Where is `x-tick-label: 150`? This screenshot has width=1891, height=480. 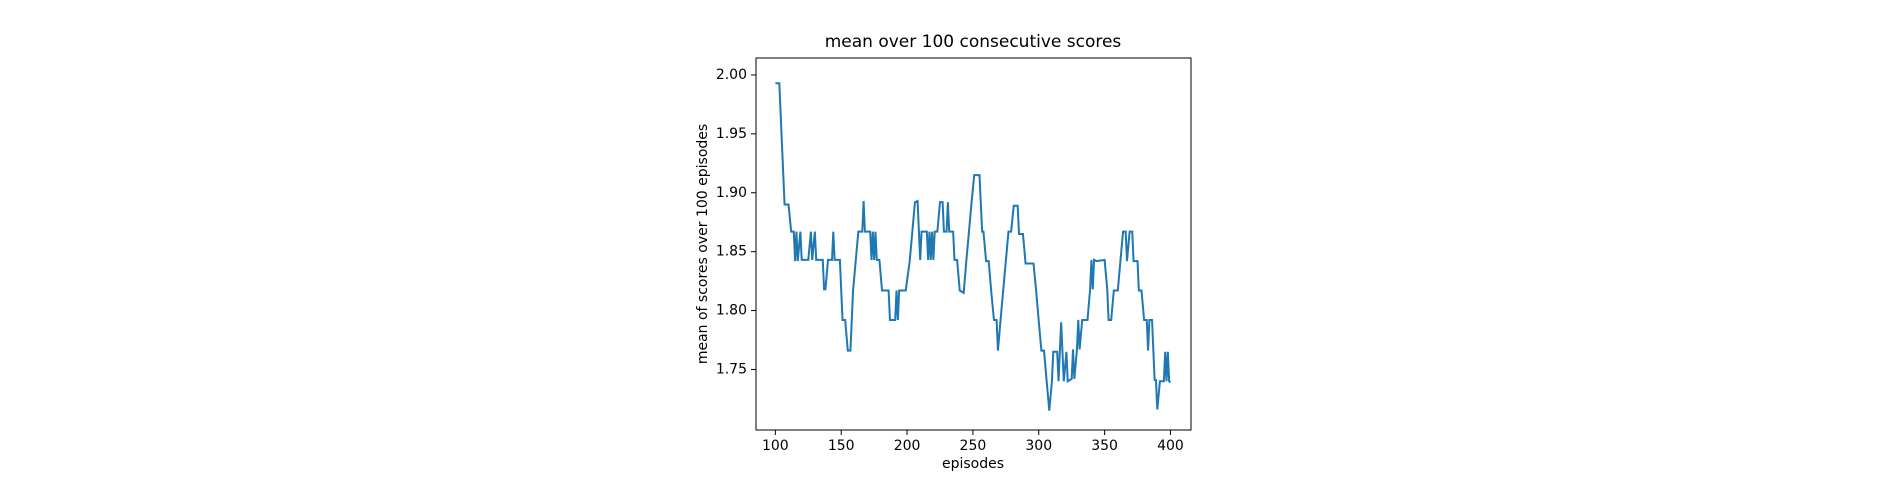 x-tick-label: 150 is located at coordinates (841, 446).